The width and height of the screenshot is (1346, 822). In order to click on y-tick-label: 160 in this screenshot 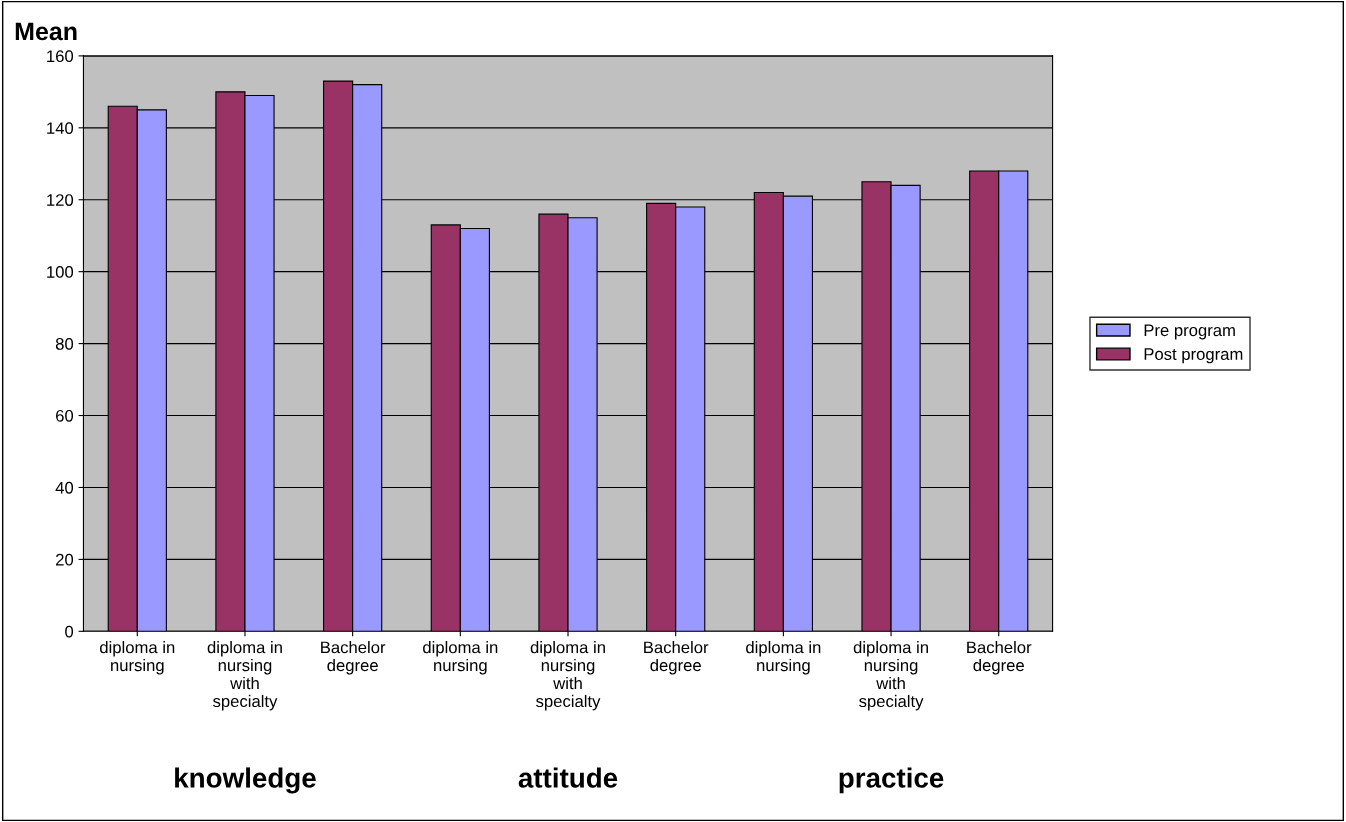, I will do `click(60, 56)`.